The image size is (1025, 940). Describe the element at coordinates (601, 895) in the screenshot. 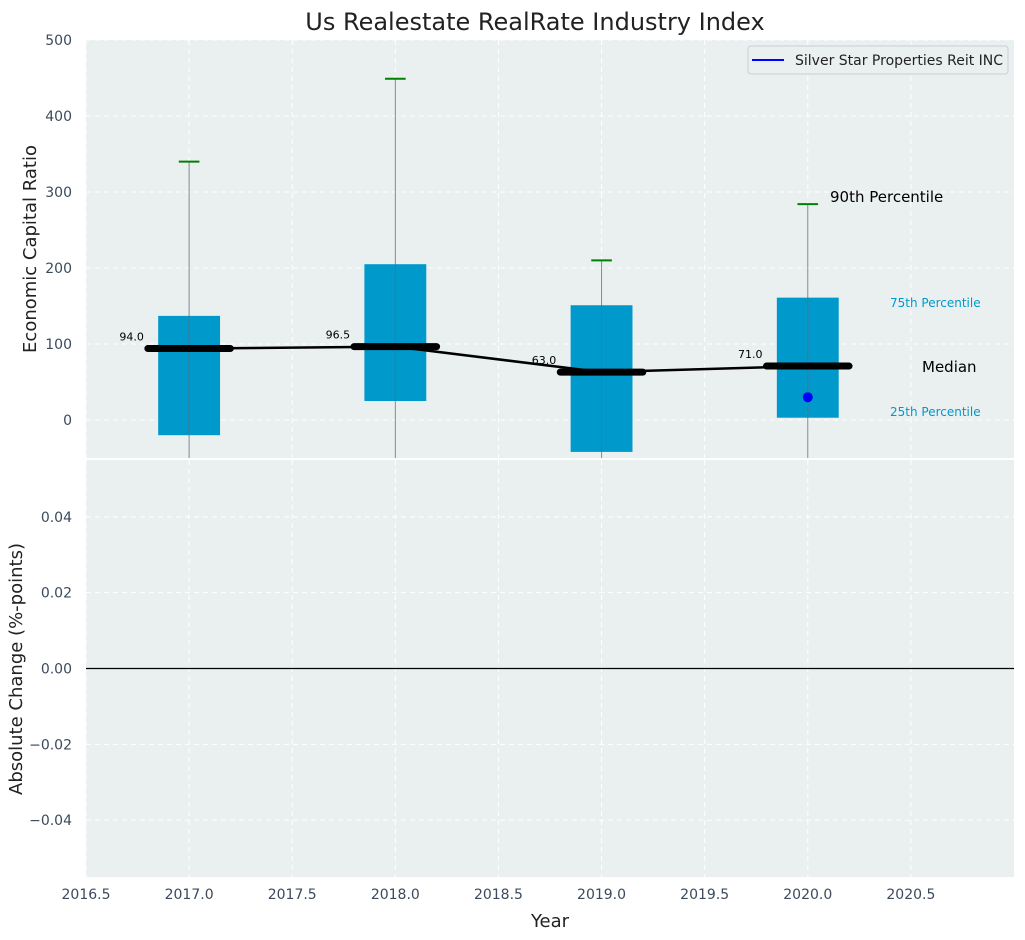

I see `x-tick-label: 2019.0` at that location.